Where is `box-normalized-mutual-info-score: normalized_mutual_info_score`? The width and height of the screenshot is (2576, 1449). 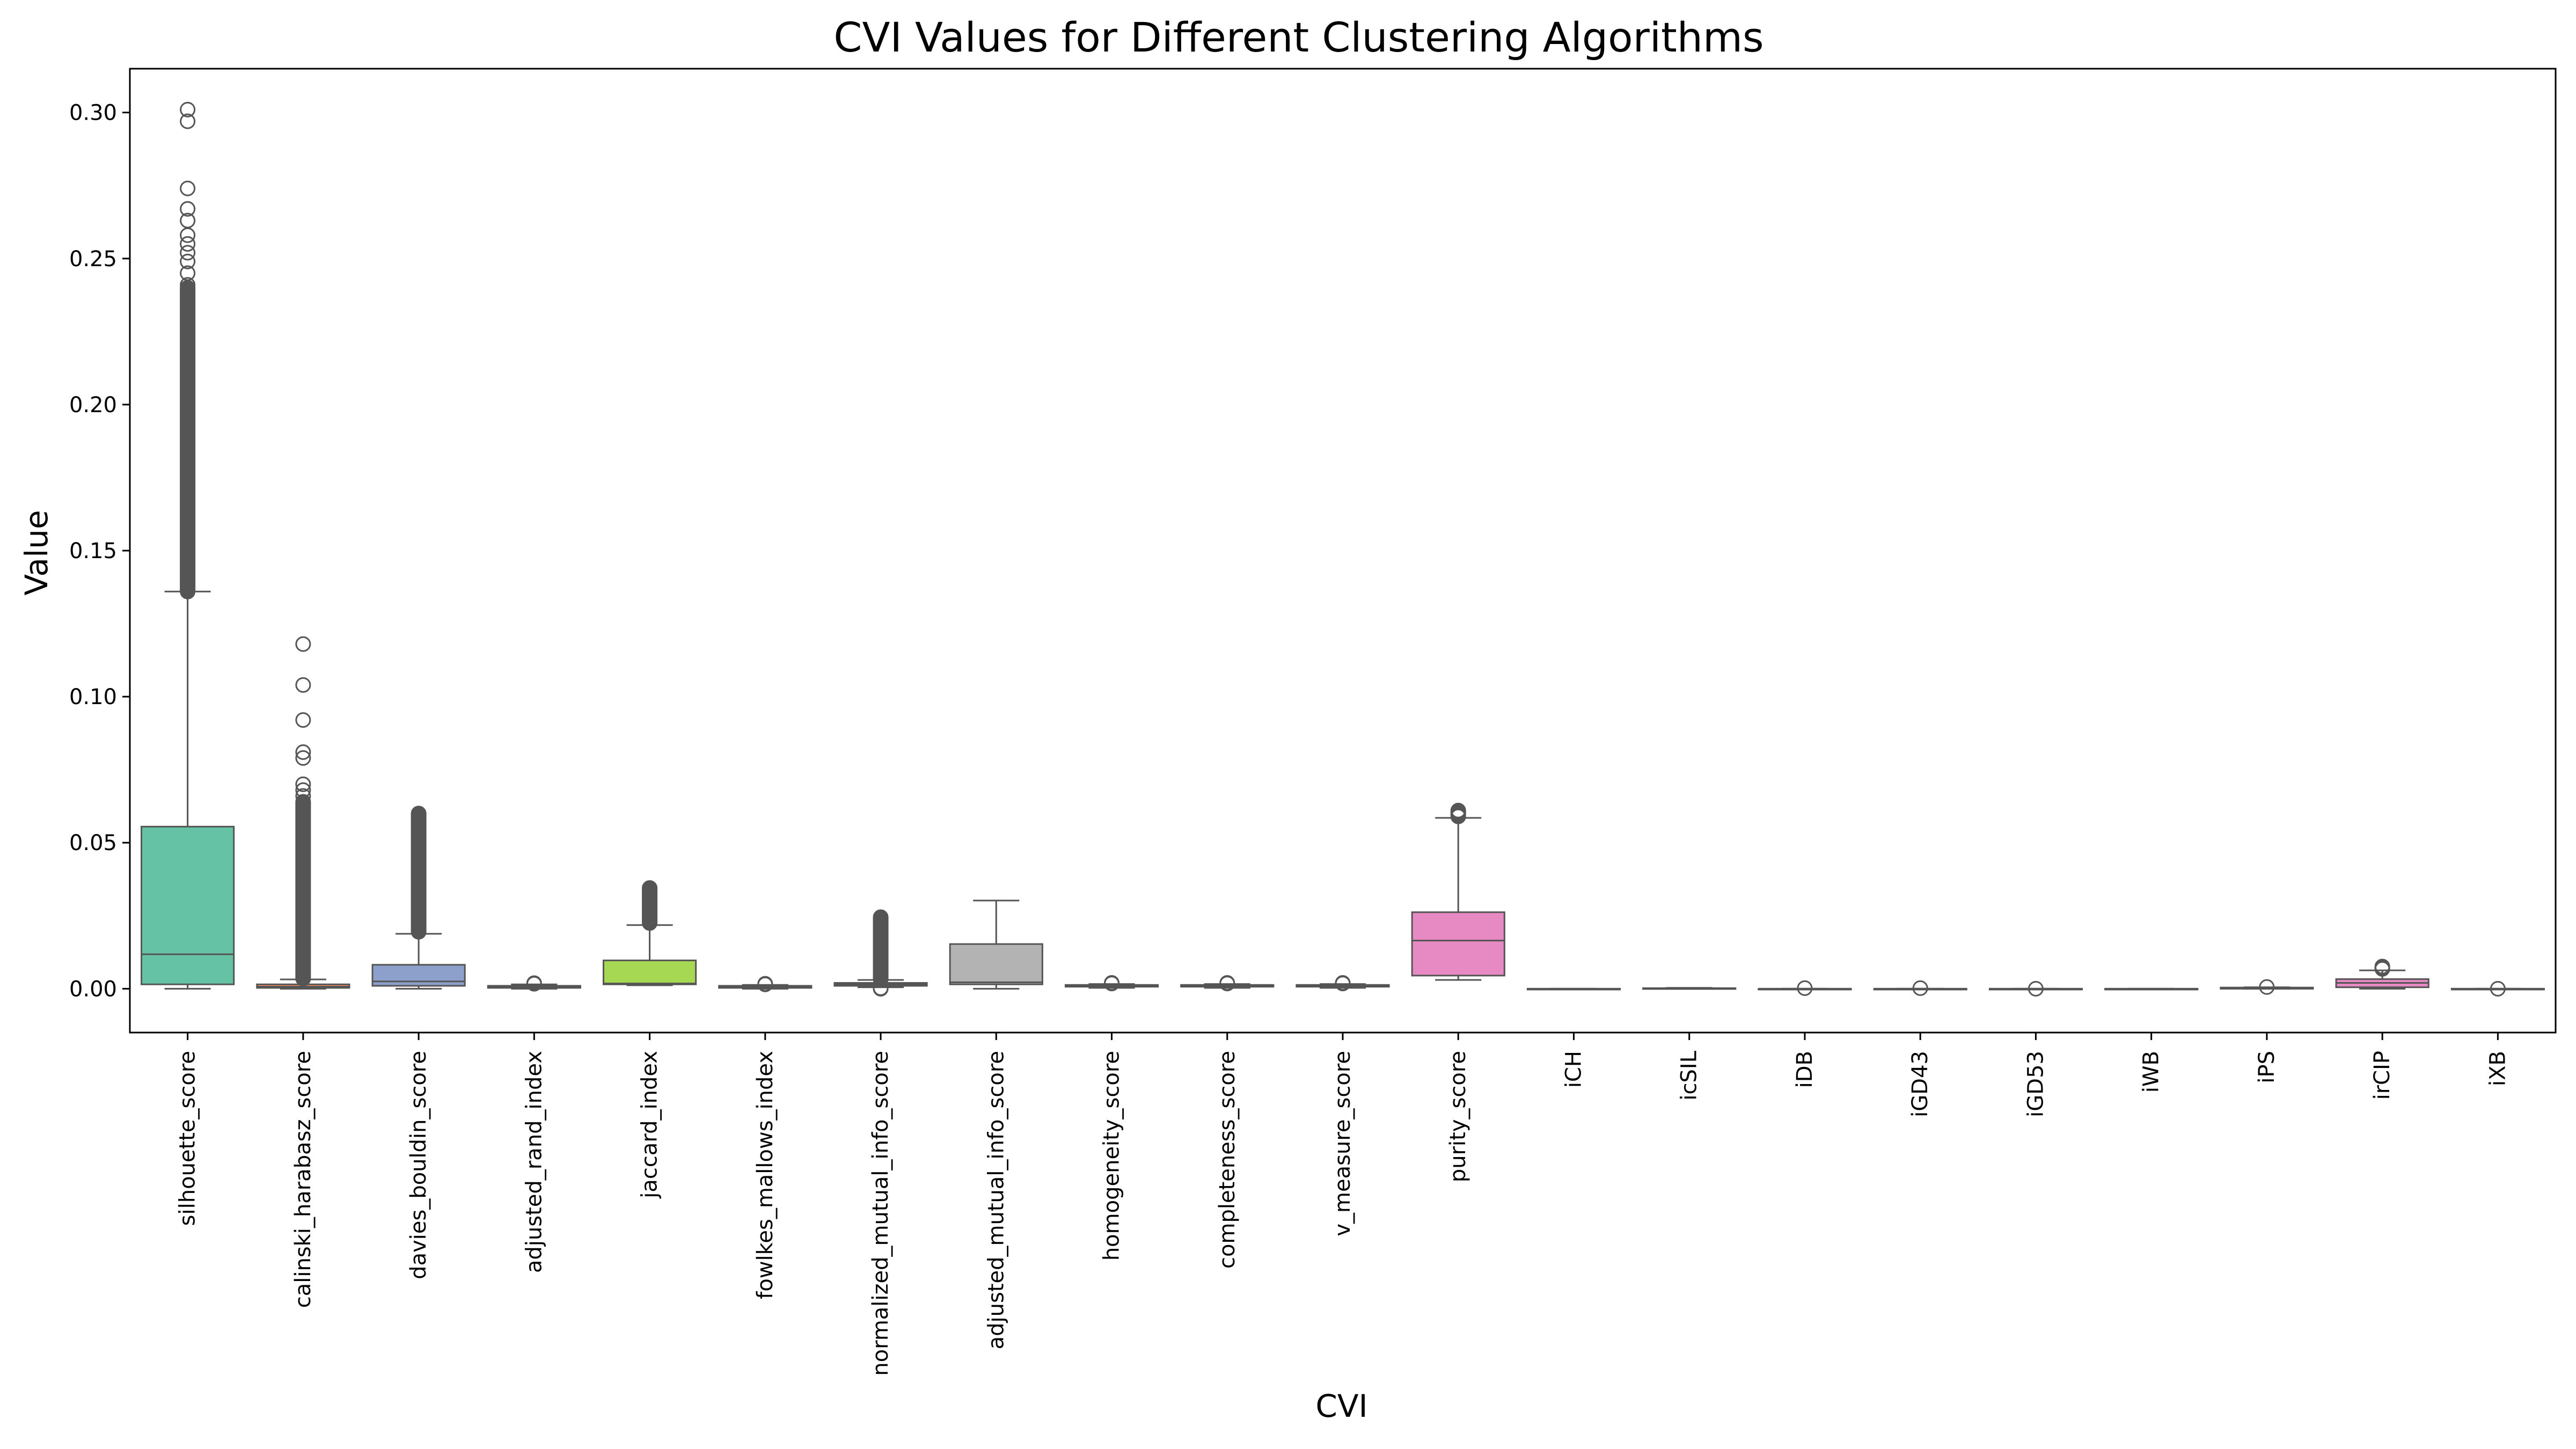 box-normalized-mutual-info-score: normalized_mutual_info_score is located at coordinates (880, 1142).